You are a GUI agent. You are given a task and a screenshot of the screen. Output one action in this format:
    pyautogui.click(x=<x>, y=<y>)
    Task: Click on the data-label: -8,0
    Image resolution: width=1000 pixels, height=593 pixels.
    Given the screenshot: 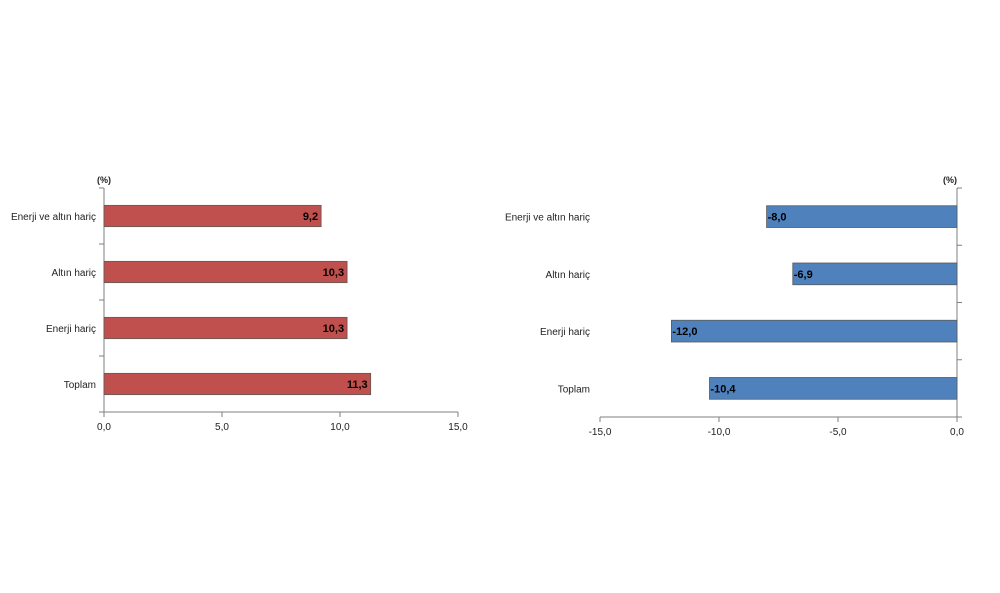 What is the action you would take?
    pyautogui.click(x=777, y=218)
    